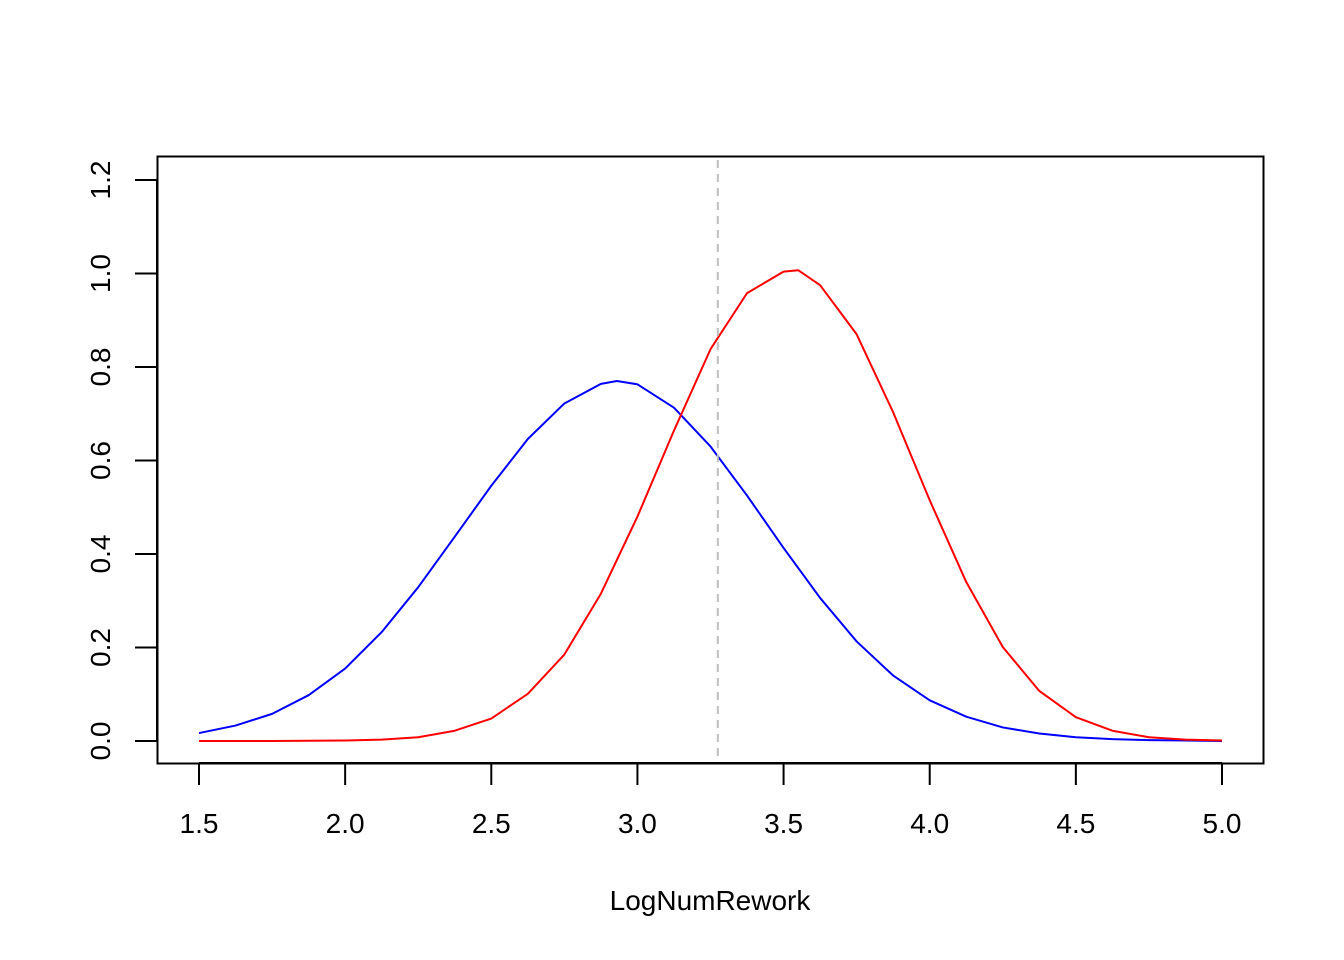 This screenshot has height=960, width=1344. I want to click on x-axis: 1.5 2.0 2.5 3.0 3.5 4.0 4.5 5.0, so click(711, 800).